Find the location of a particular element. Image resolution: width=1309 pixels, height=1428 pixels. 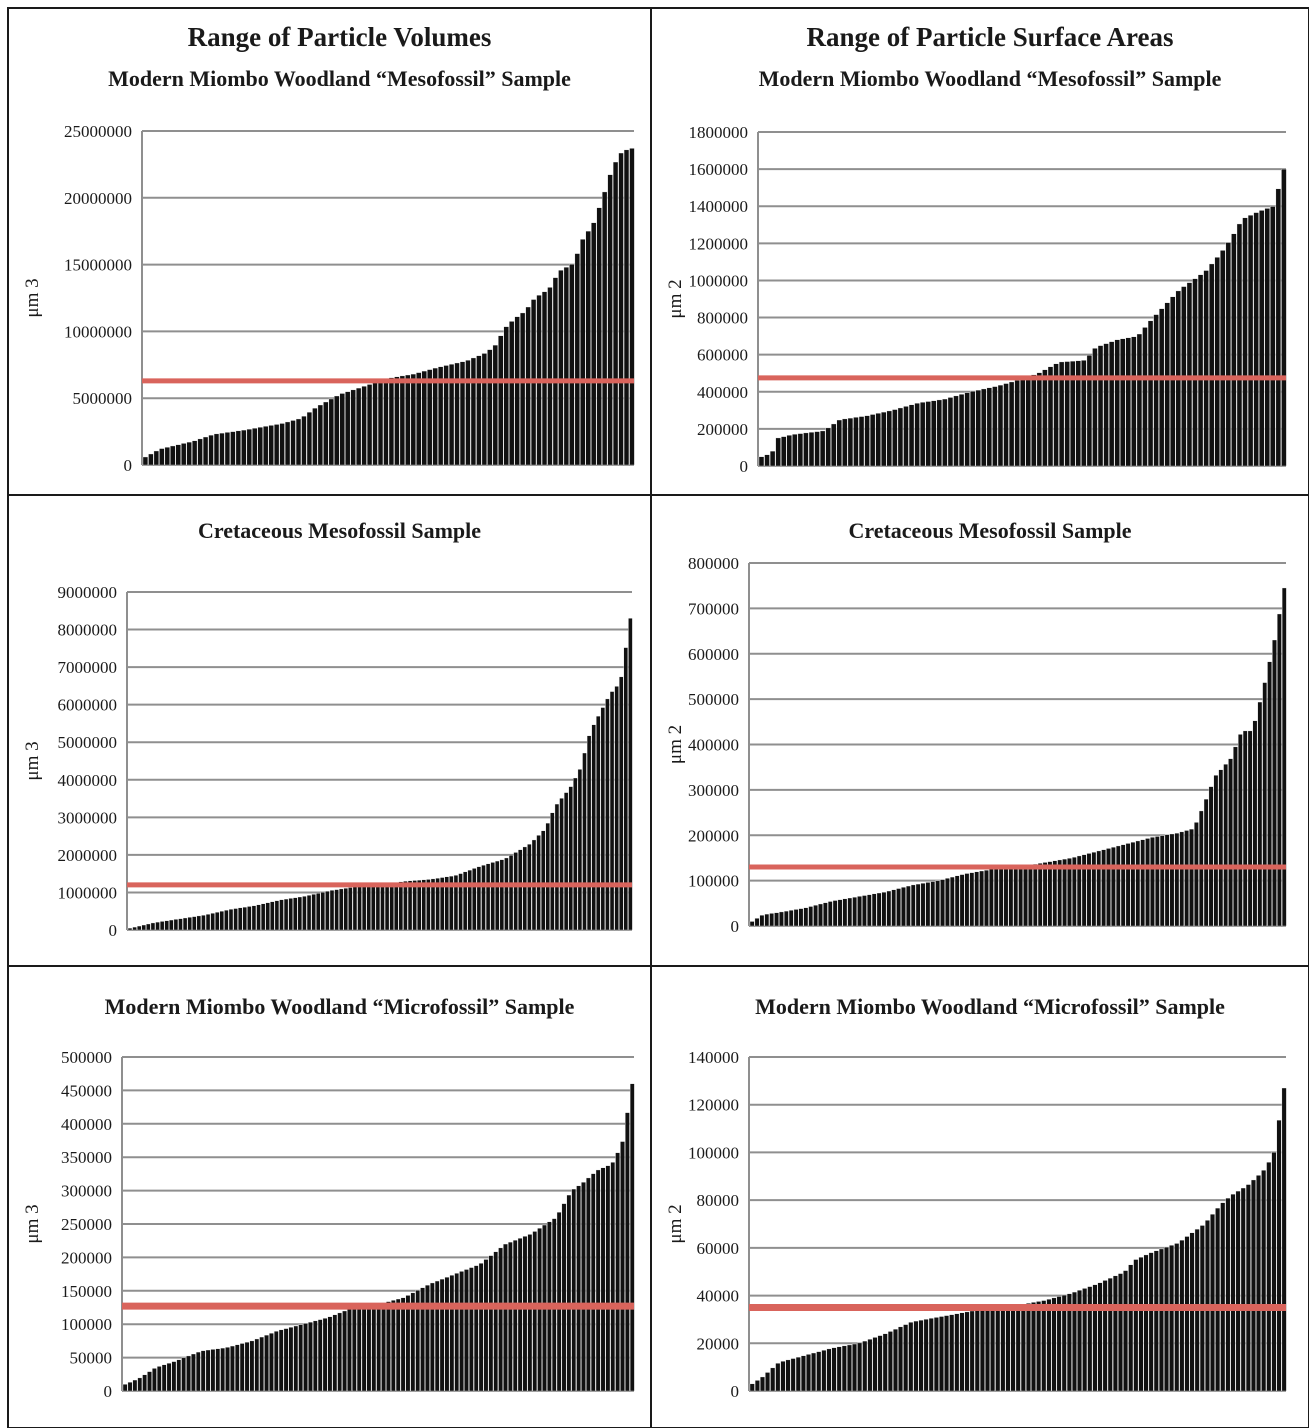

y-tick-label: 0 is located at coordinates (108, 1391).